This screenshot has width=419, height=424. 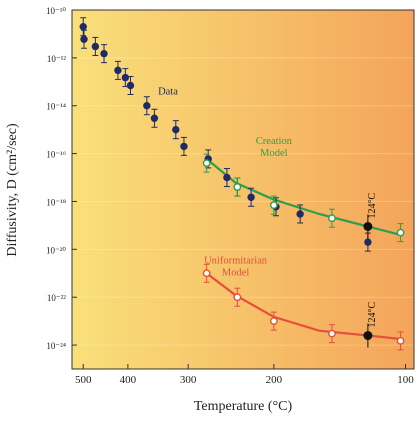 I want to click on x-tick-label: 200, so click(x=274, y=380).